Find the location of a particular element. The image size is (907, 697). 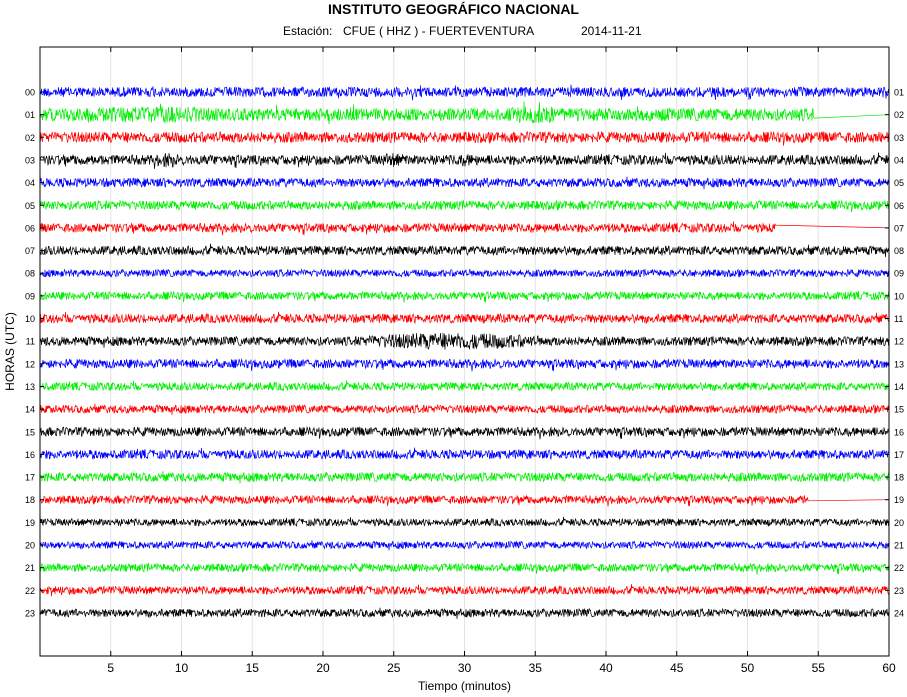

hour-label-left: 00 is located at coordinates (30, 93).